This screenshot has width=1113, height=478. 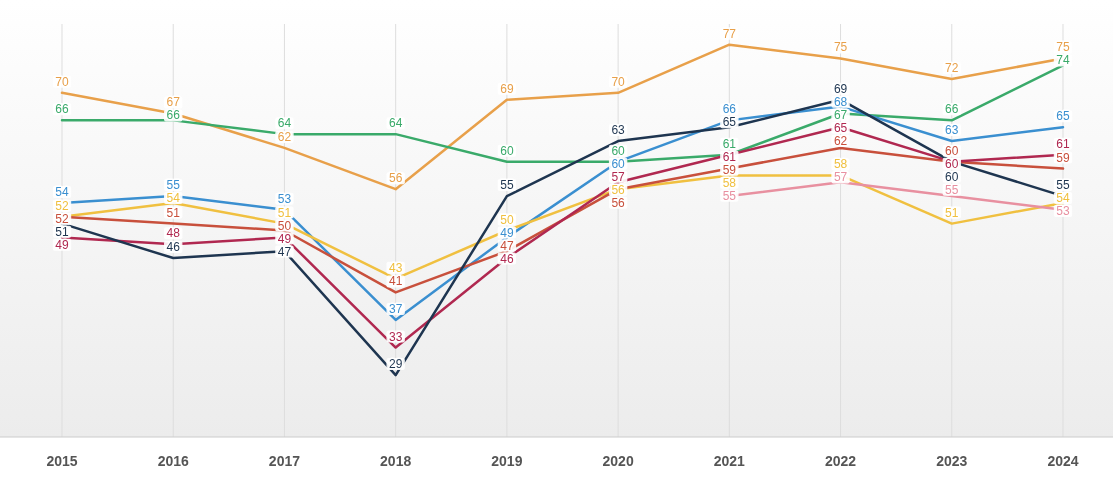 I want to click on data-label: 41, so click(x=395, y=281).